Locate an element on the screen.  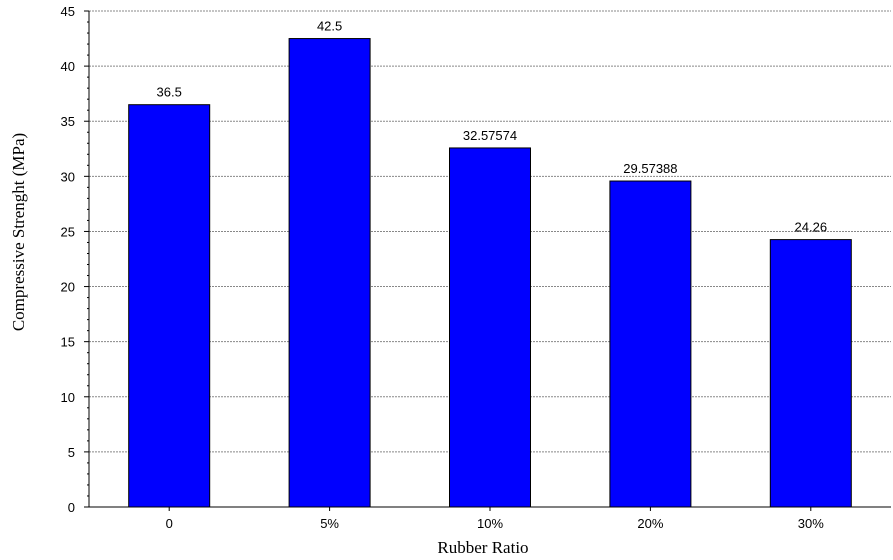
x-axis-title: Rubber Ratio is located at coordinates (482, 547).